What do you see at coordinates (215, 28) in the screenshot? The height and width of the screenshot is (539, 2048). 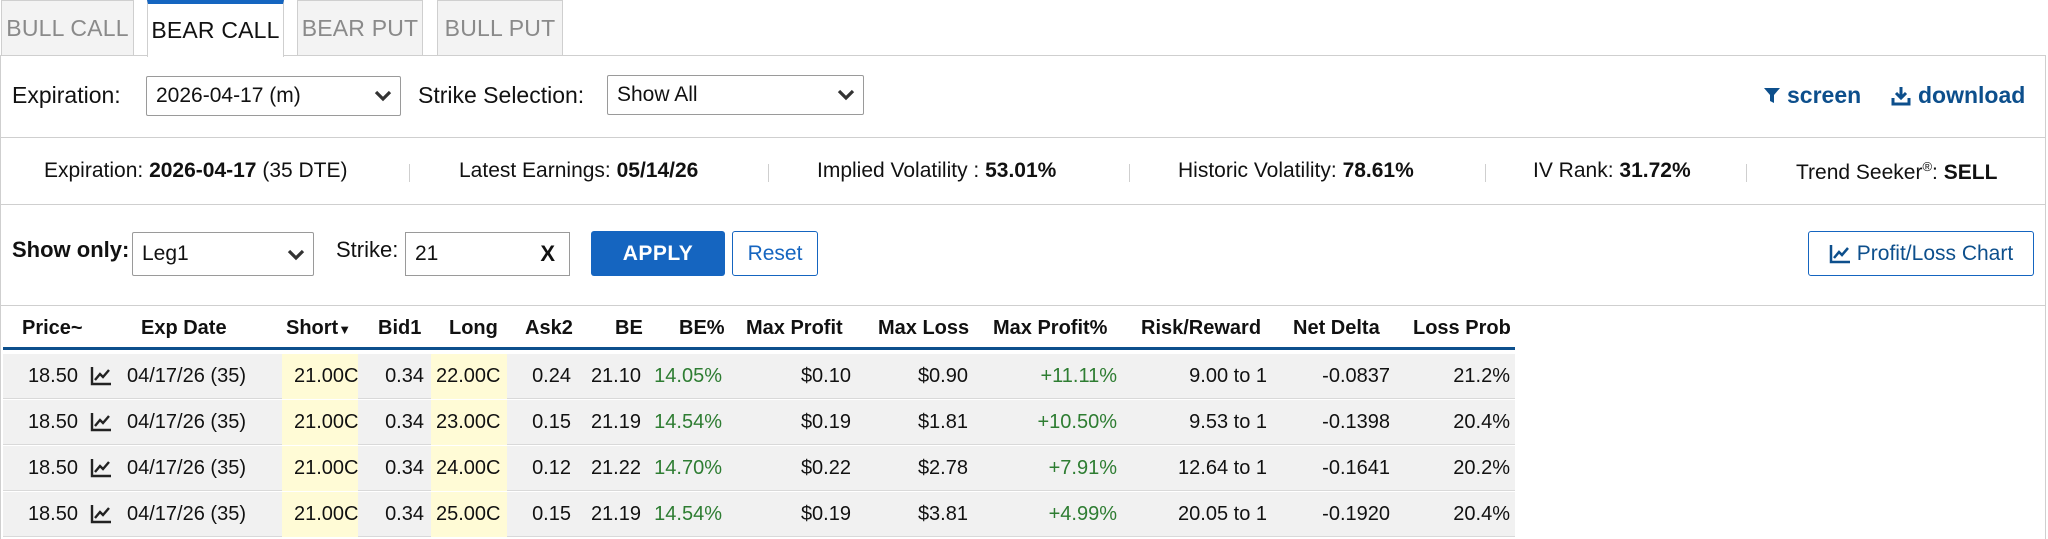 I see `tab-bear-call: BEAR CALL` at bounding box center [215, 28].